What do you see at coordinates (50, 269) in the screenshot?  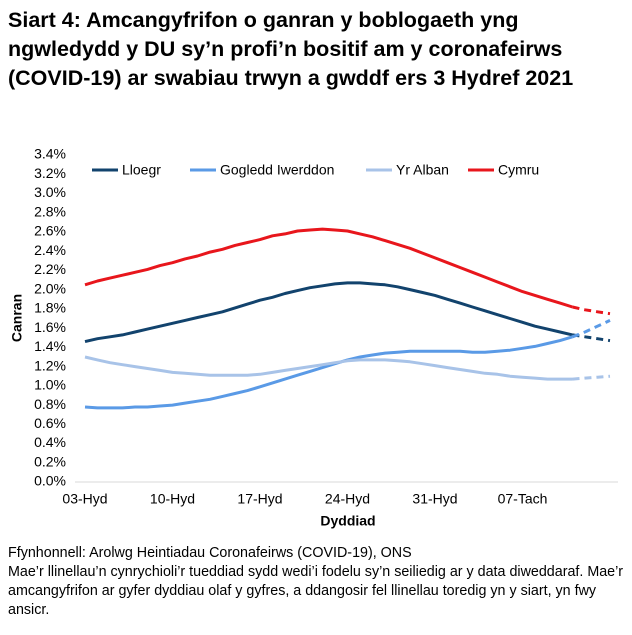 I see `y-tick-label: 2.2%` at bounding box center [50, 269].